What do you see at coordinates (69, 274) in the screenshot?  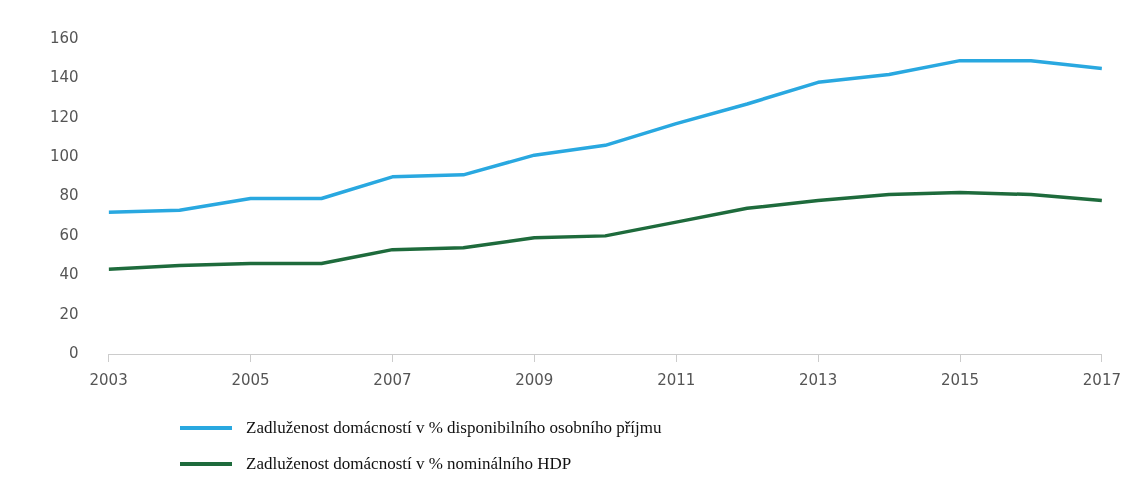 I see `y-tick-label: 40` at bounding box center [69, 274].